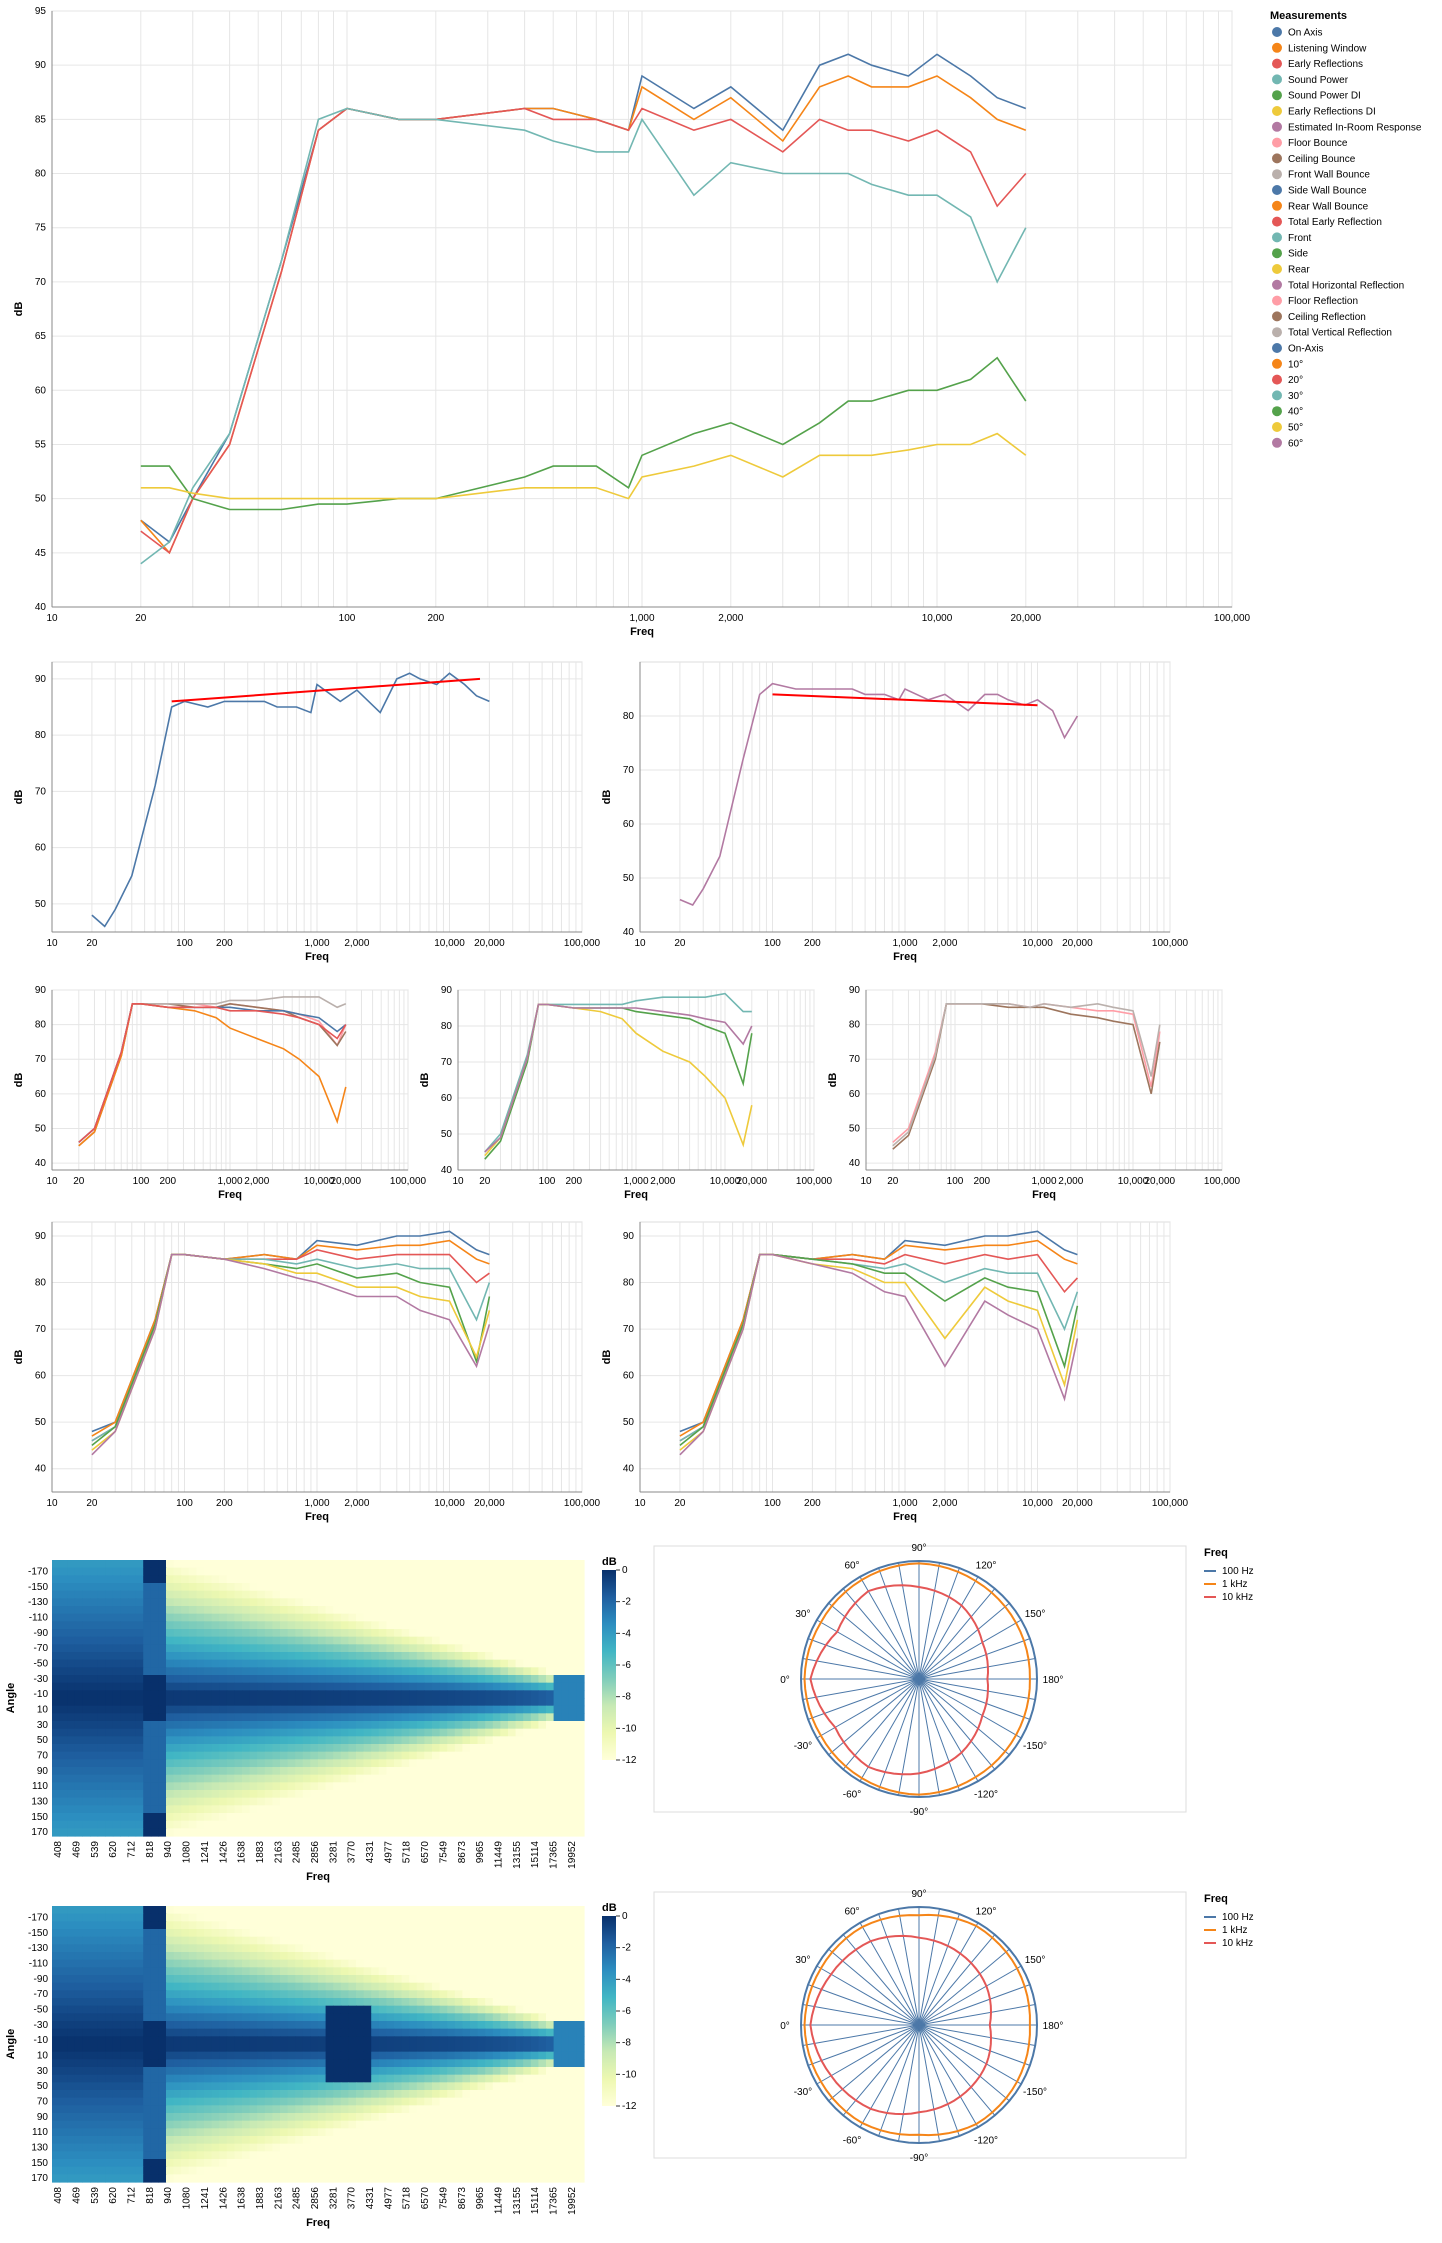  What do you see at coordinates (1295, 412) in the screenshot?
I see `legend-label: 40°` at bounding box center [1295, 412].